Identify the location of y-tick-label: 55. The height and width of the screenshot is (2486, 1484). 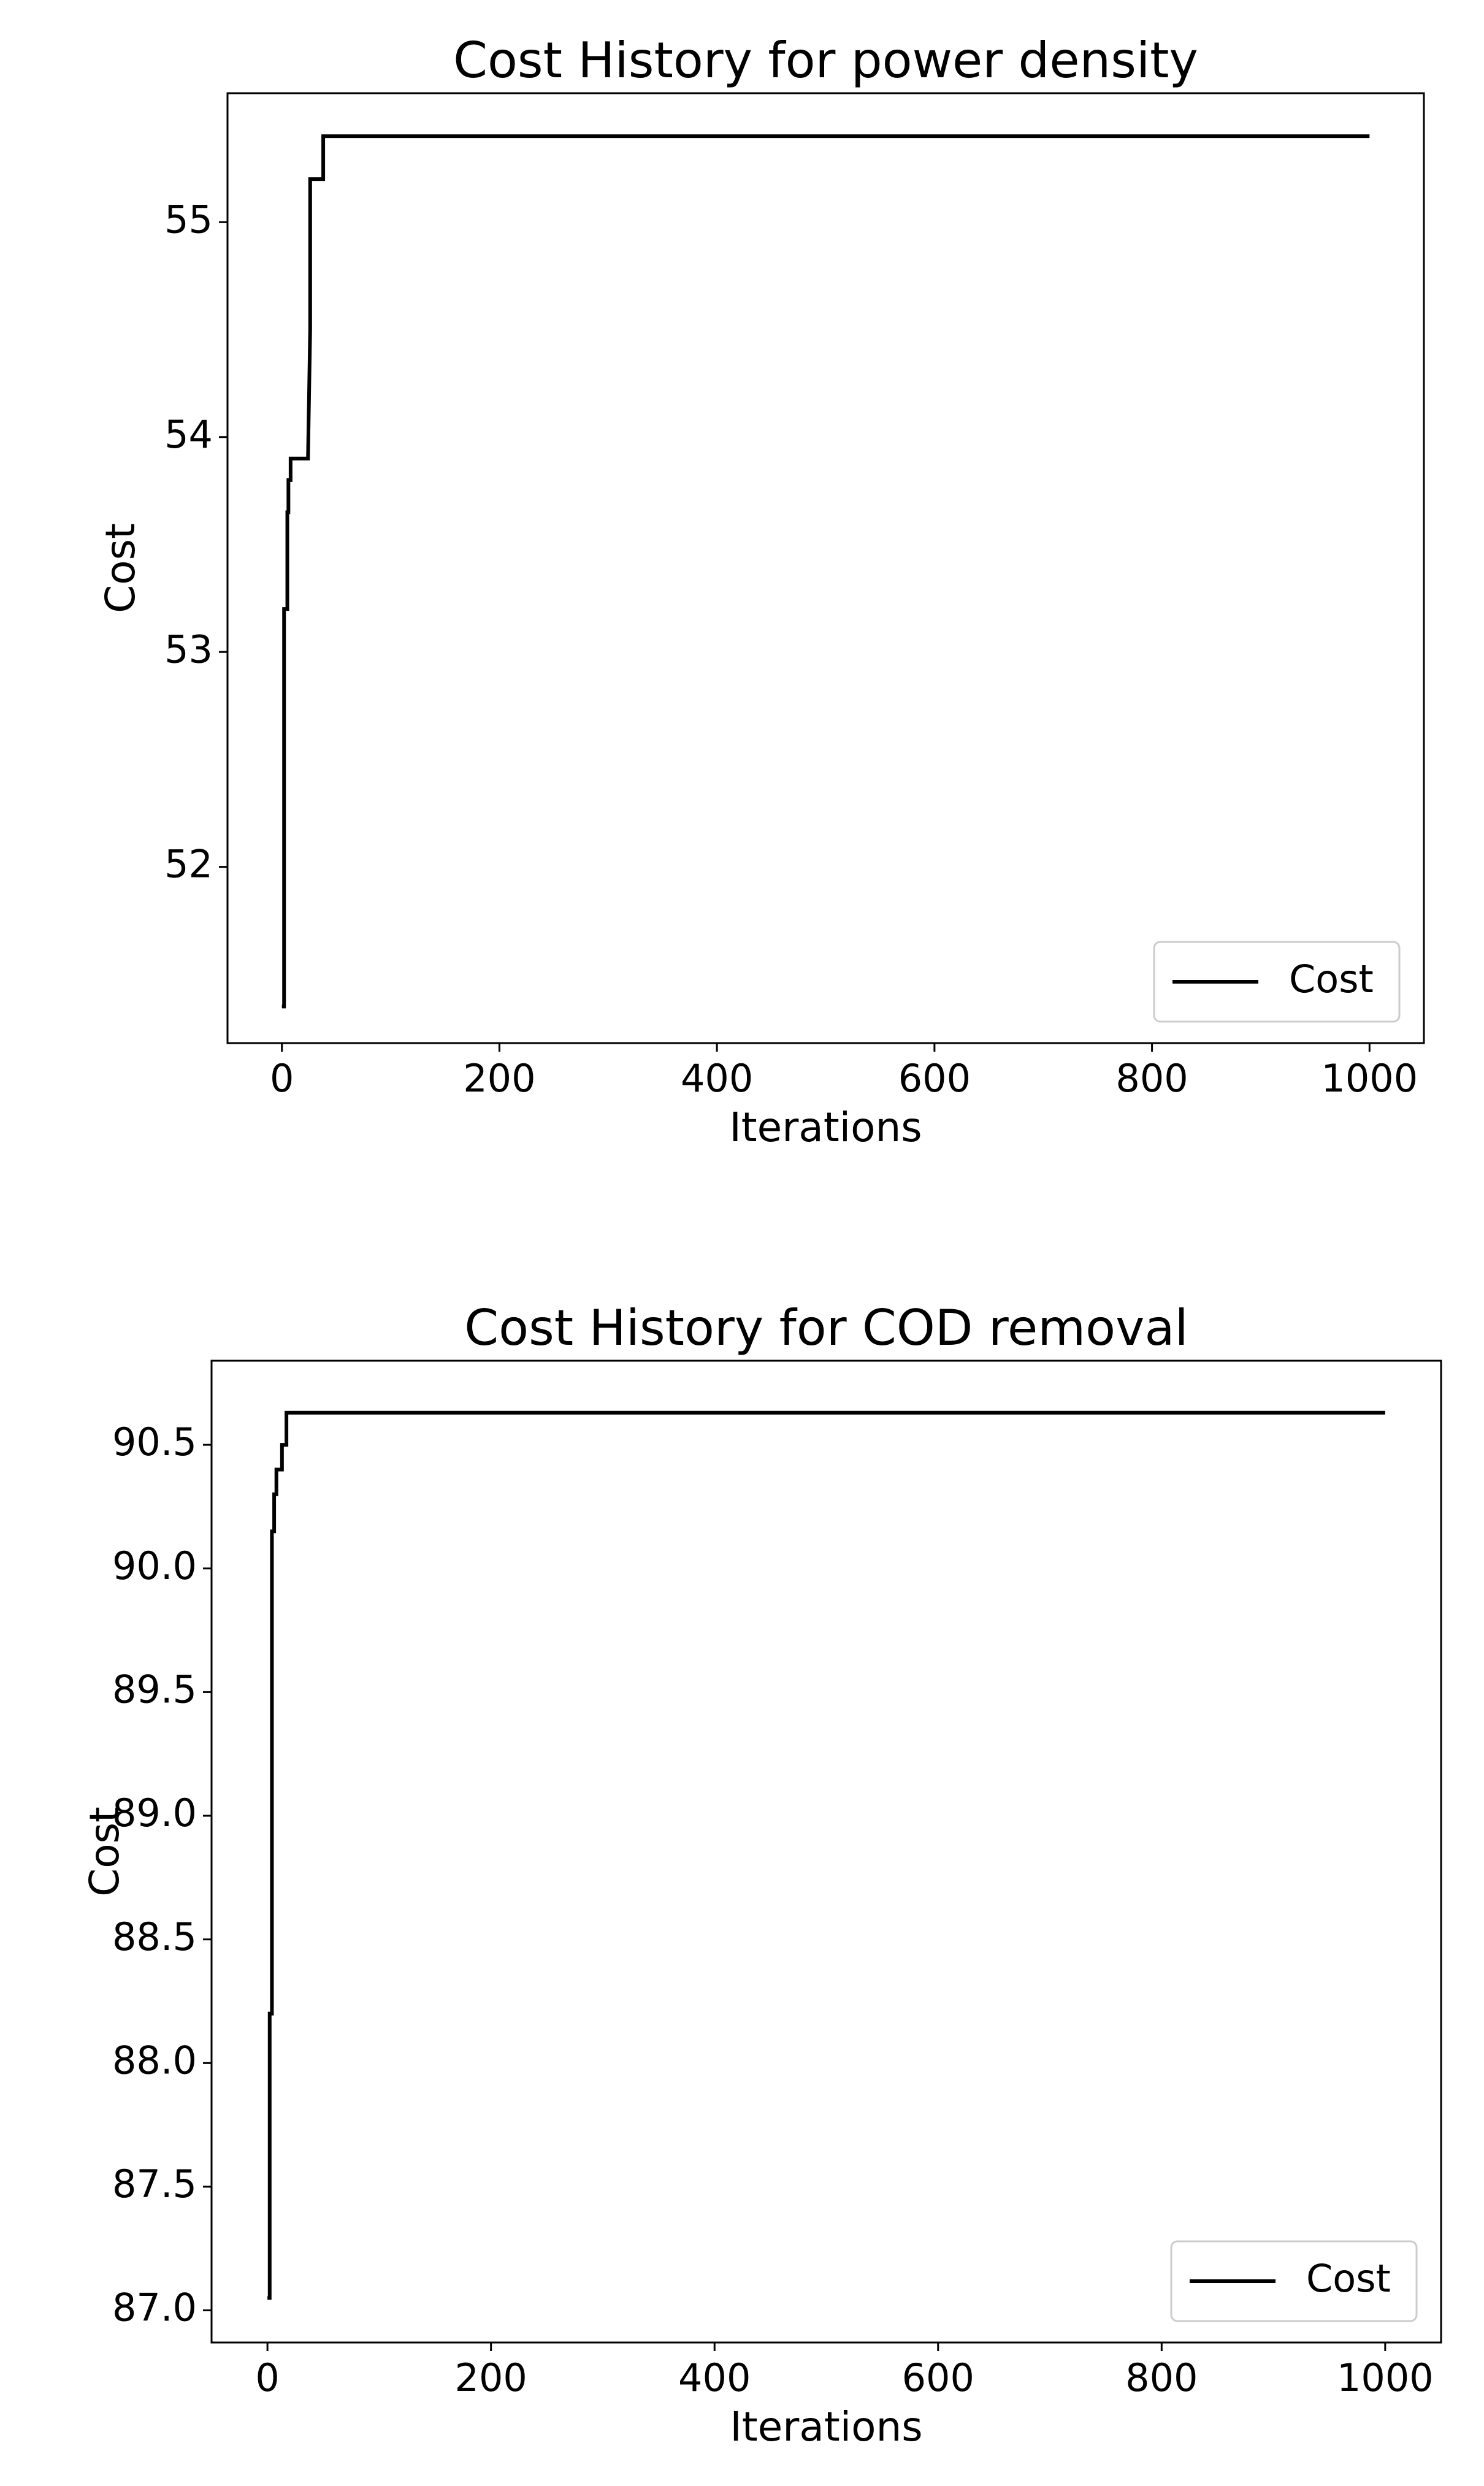
(188, 219).